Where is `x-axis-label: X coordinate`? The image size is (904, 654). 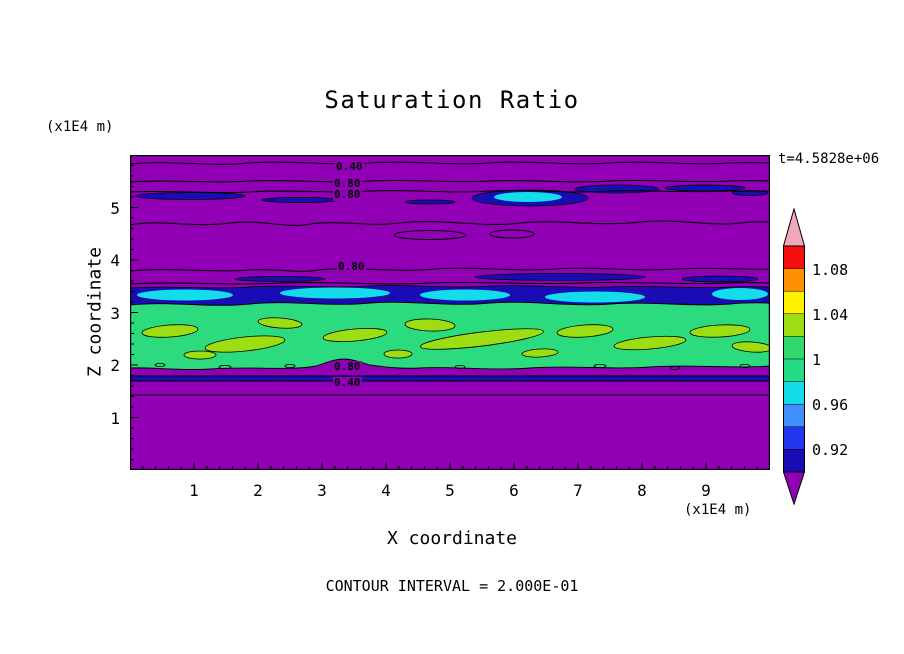
x-axis-label: X coordinate is located at coordinates (452, 538).